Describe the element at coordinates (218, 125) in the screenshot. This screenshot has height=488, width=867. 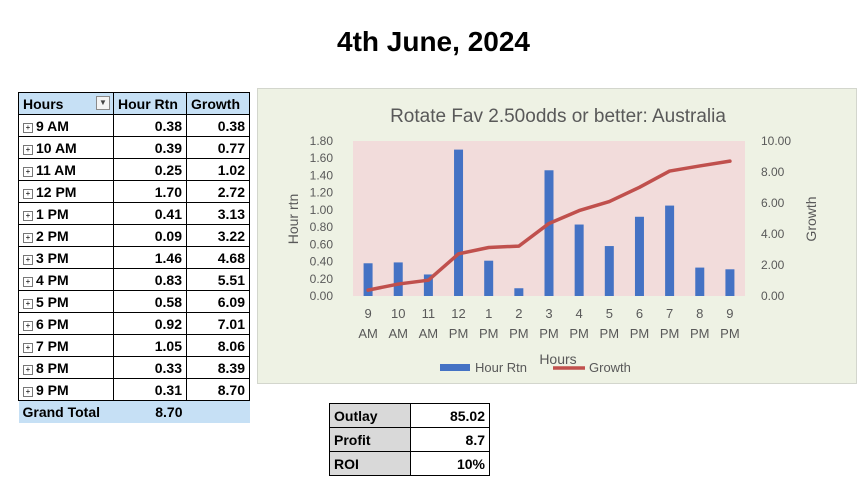
I see `growth-cell: 0.38` at that location.